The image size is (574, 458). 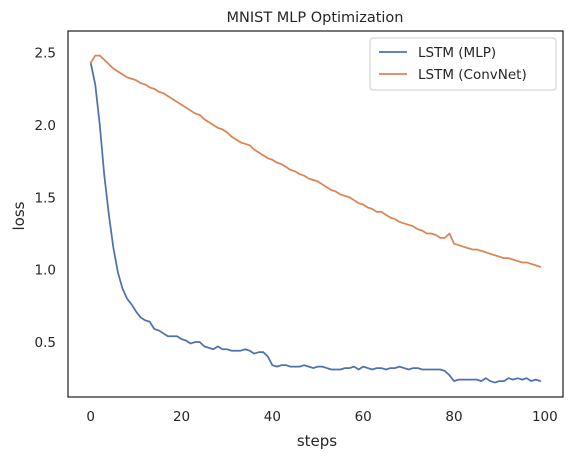 I want to click on y-tick-label: 1.5, so click(x=45, y=198).